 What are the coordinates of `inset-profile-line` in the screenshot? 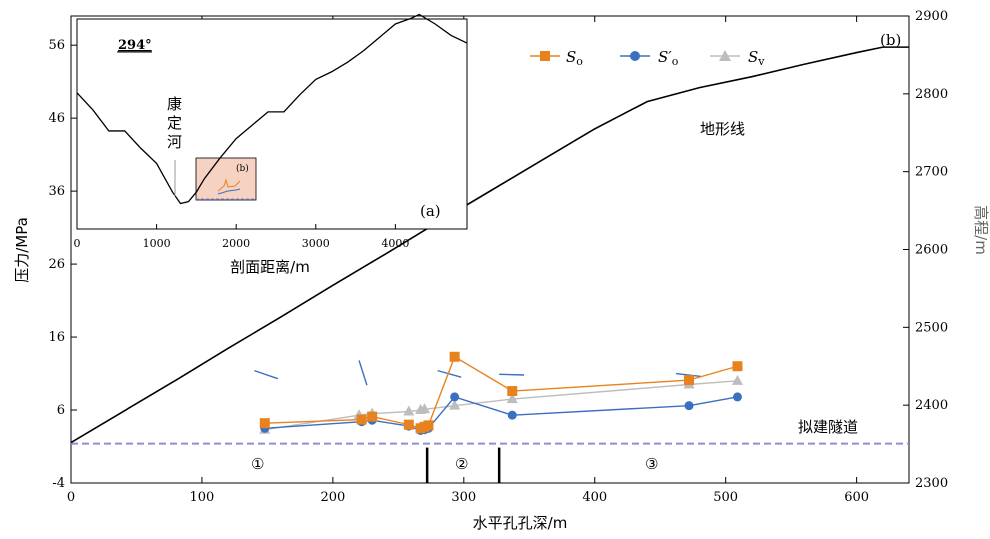 It's located at (272, 109).